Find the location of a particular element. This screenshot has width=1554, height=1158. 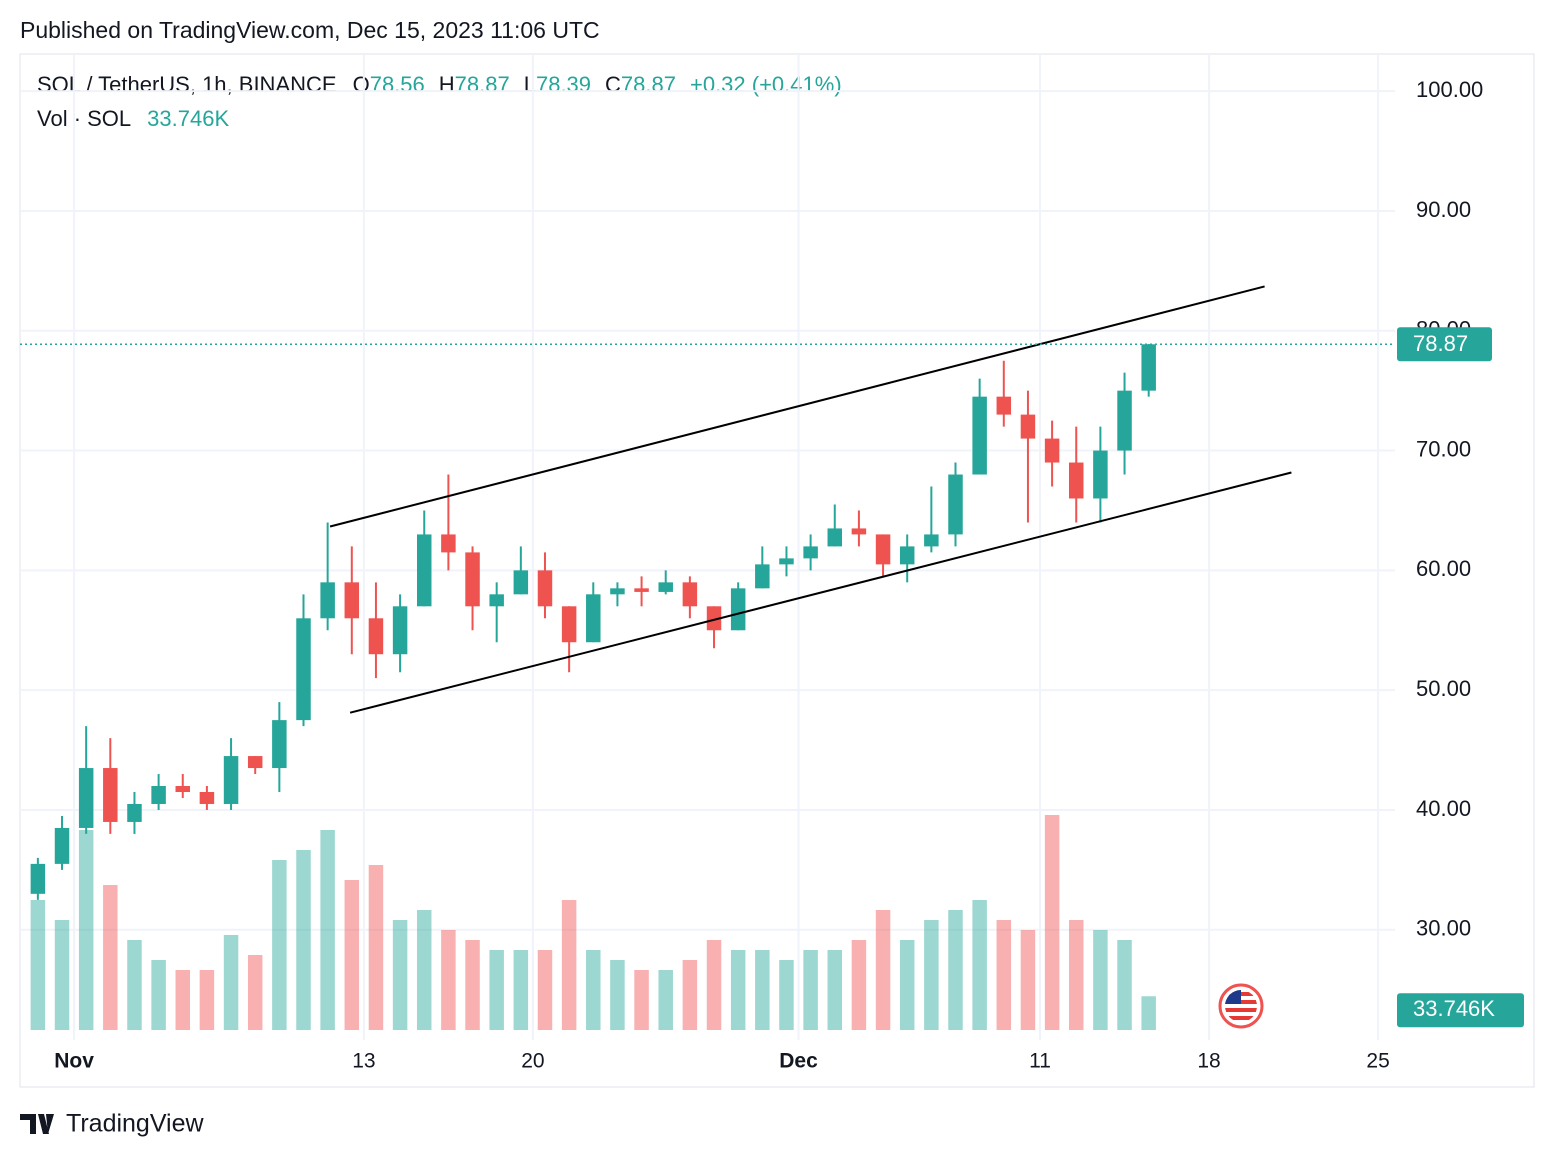

x-tick-label: Nov is located at coordinates (74, 1061).